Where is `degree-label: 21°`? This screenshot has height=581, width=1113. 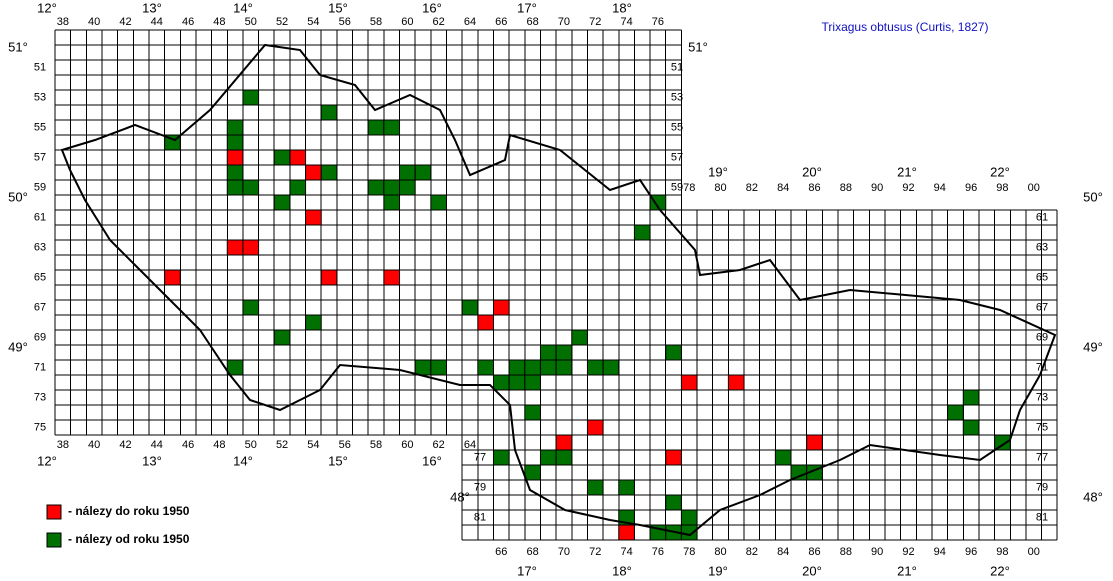
degree-label: 21° is located at coordinates (907, 171).